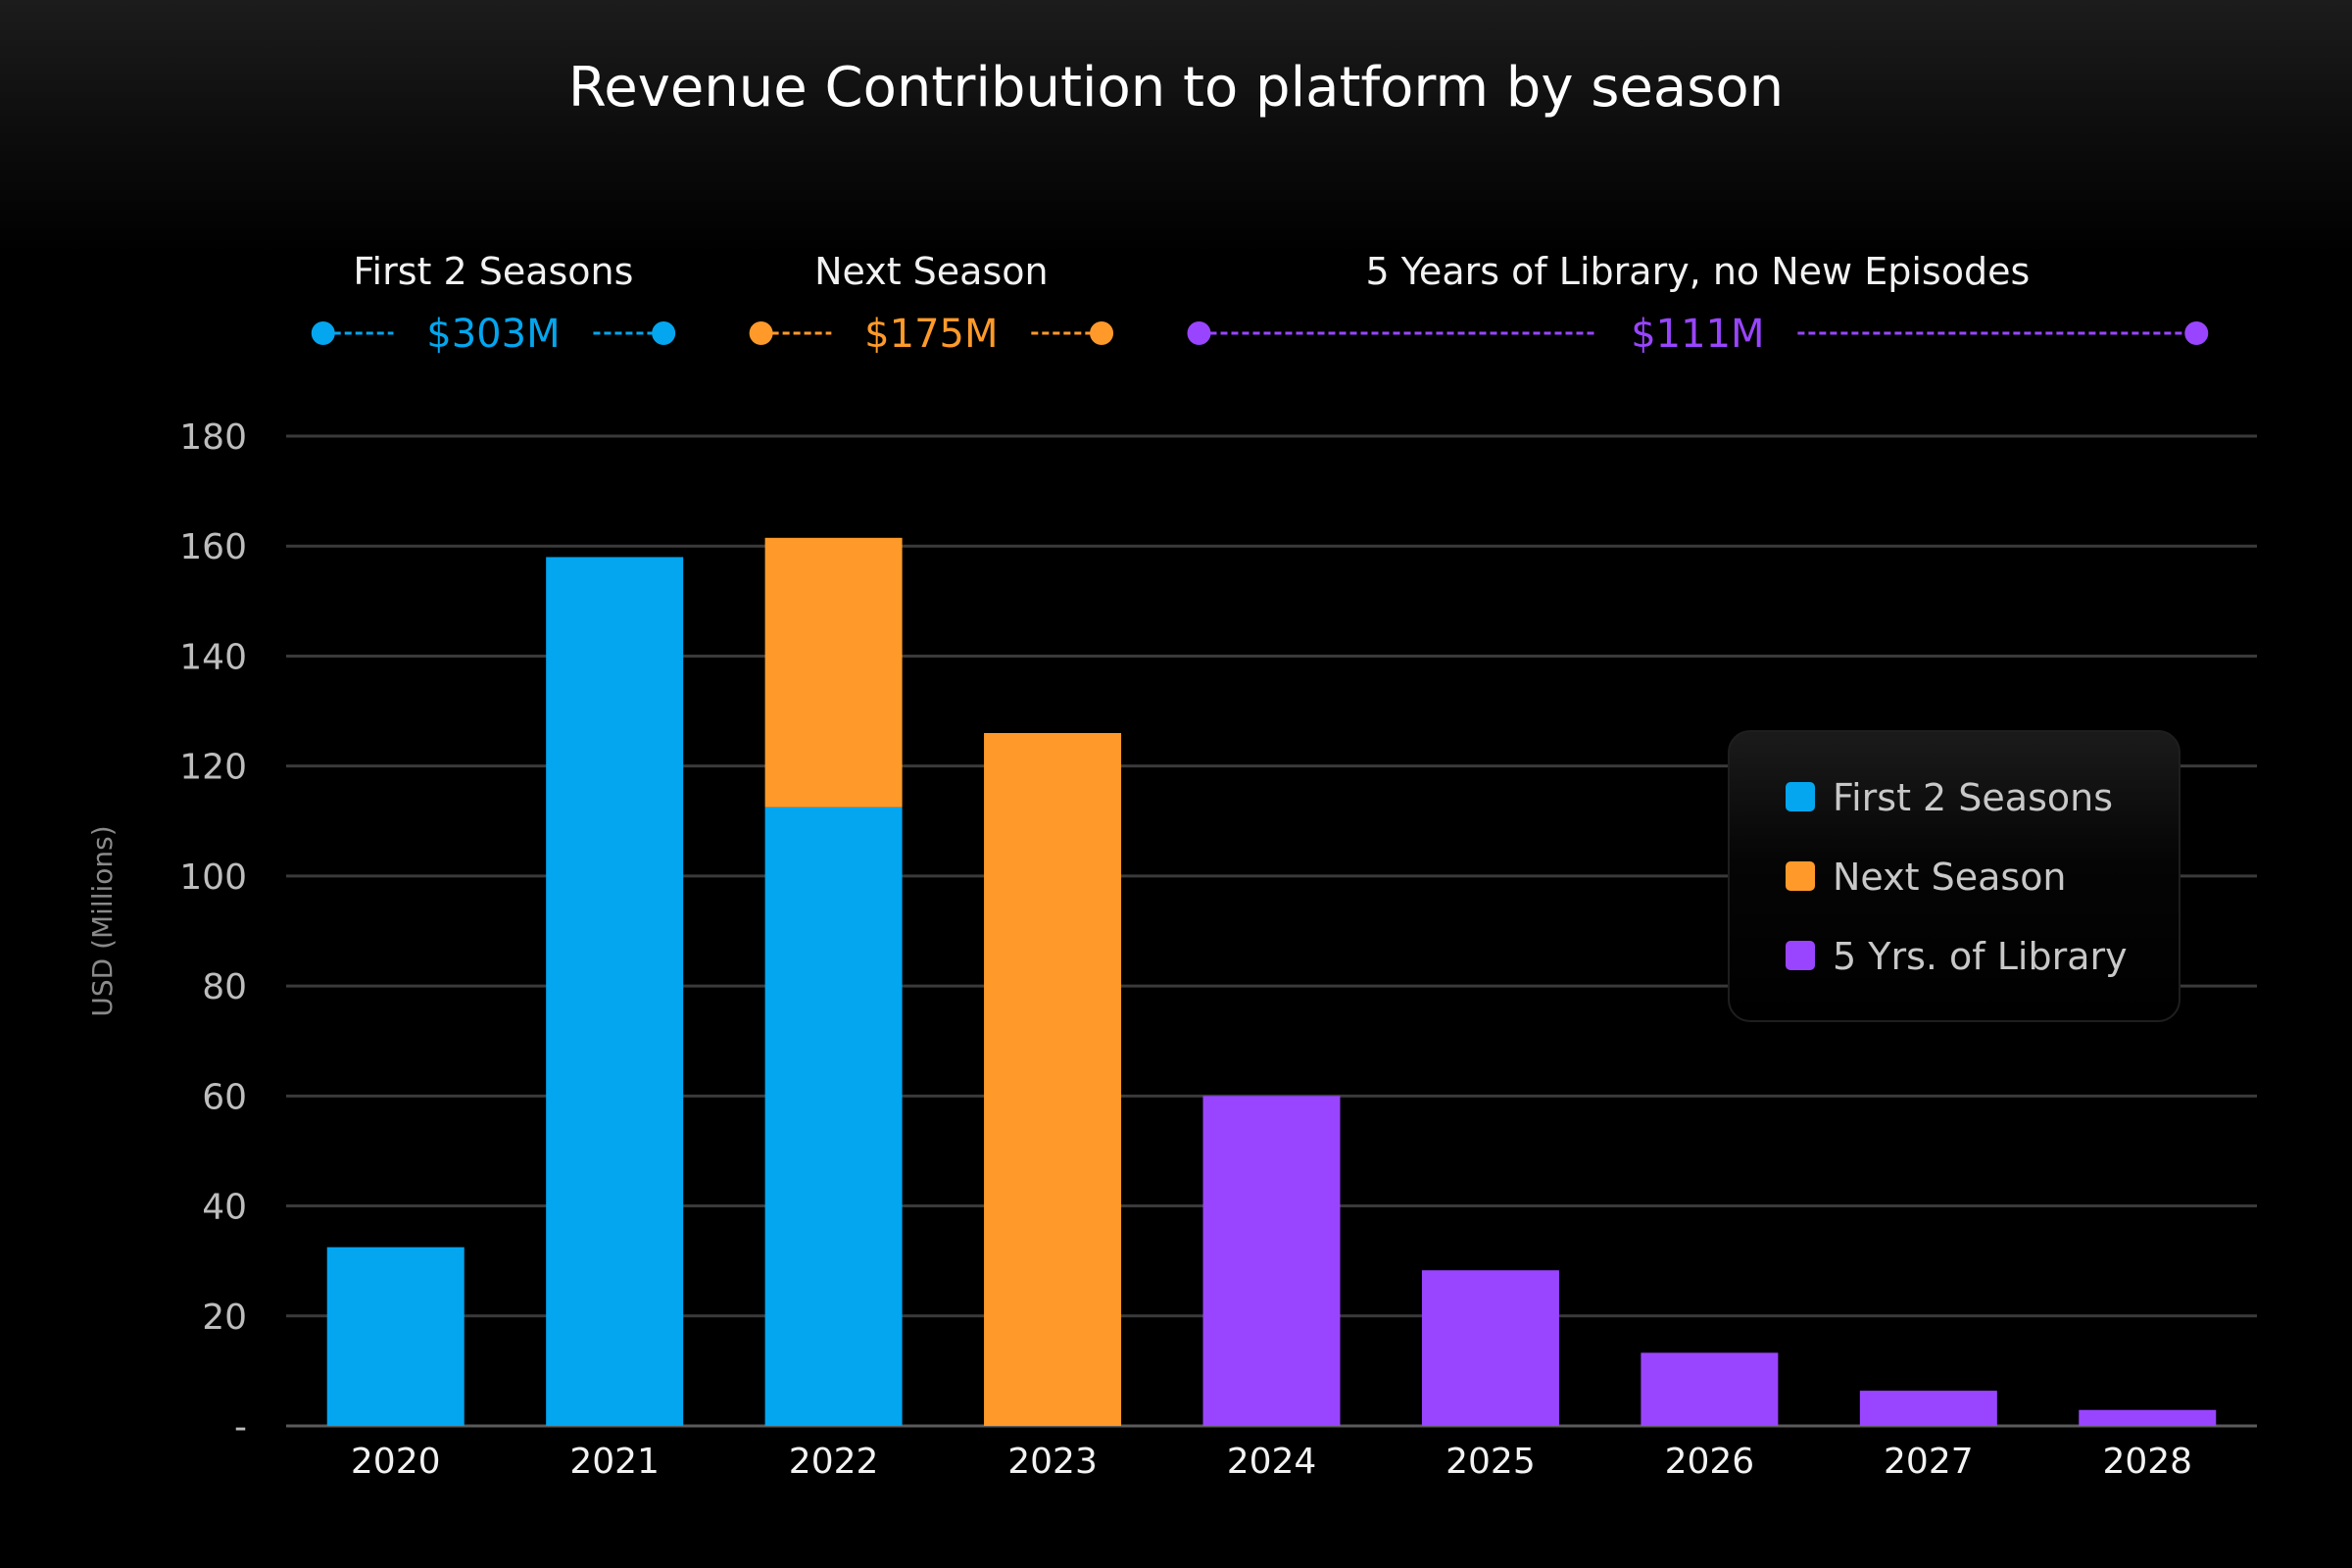 This screenshot has height=1568, width=2352. Describe the element at coordinates (213, 547) in the screenshot. I see `y-tick-label: 160` at that location.